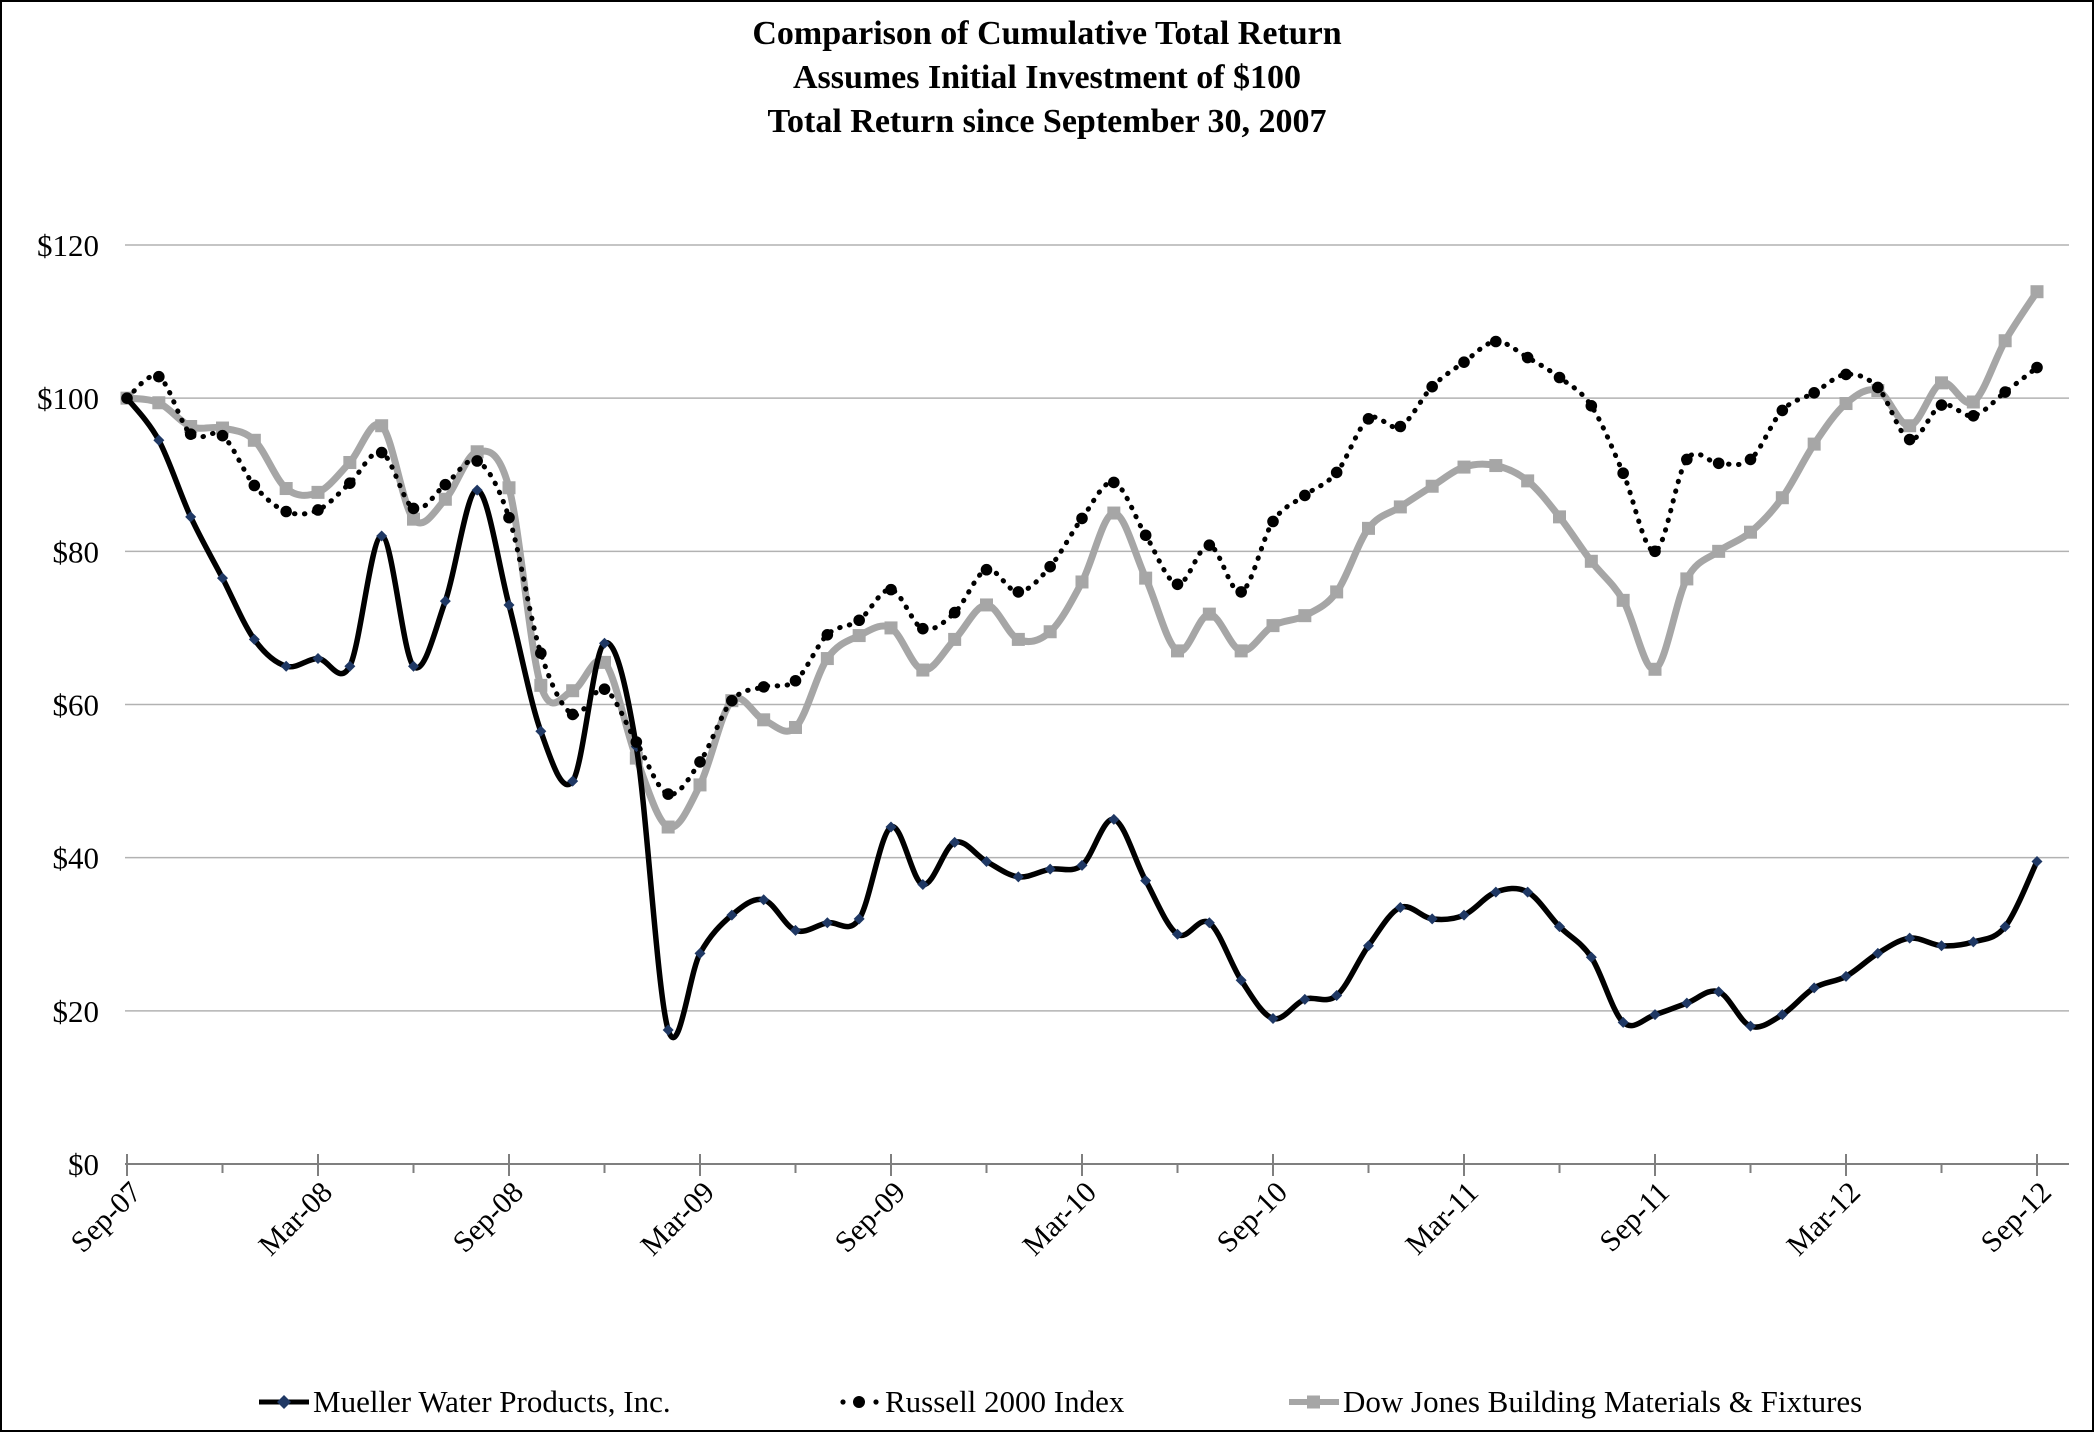 The width and height of the screenshot is (2094, 1432). I want to click on x-axis-label: Mar-11, so click(1442, 1219).